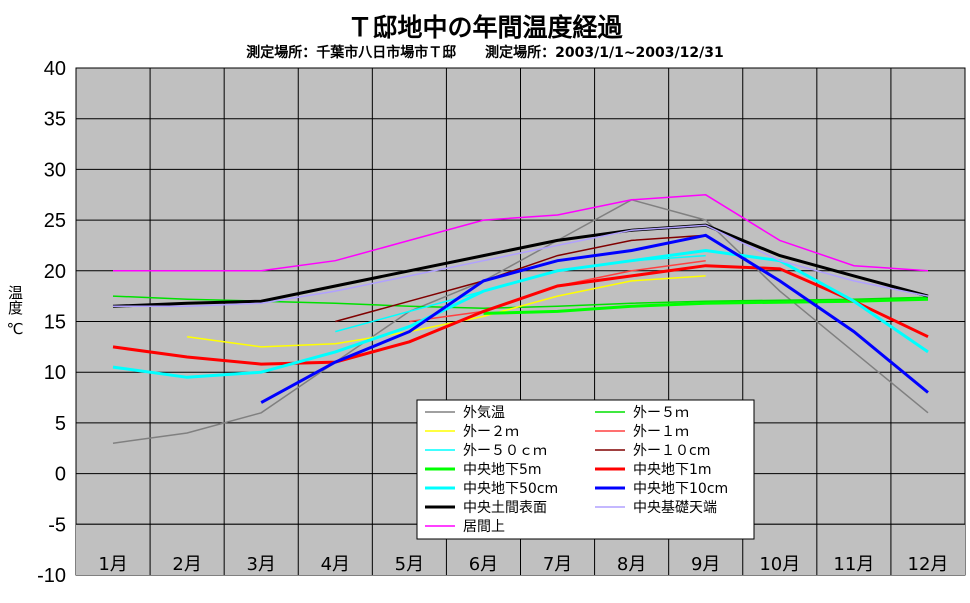  Describe the element at coordinates (260, 564) in the screenshot. I see `x-tick-label: 3月` at that location.